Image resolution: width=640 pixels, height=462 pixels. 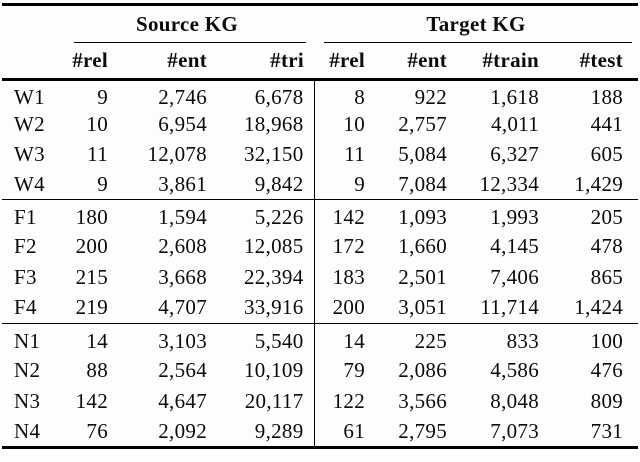 What do you see at coordinates (509, 183) in the screenshot?
I see `cell-tgt-train: 12,334` at bounding box center [509, 183].